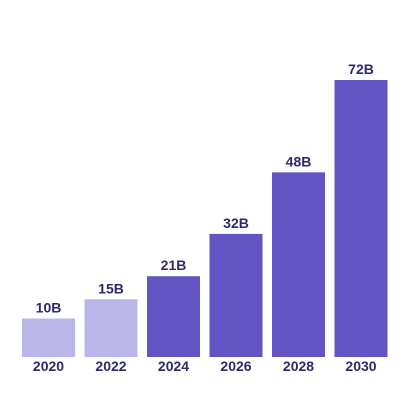 The height and width of the screenshot is (400, 414). Describe the element at coordinates (111, 288) in the screenshot. I see `value-label-2022: 15B` at that location.